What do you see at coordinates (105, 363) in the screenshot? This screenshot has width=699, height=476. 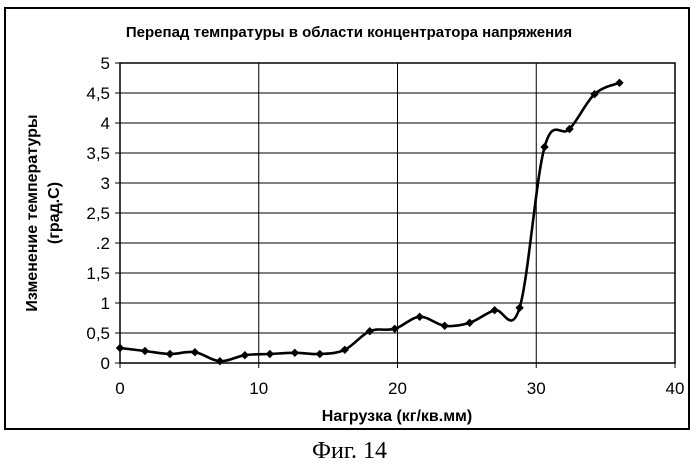 I see `y-tick-label: 0` at bounding box center [105, 363].